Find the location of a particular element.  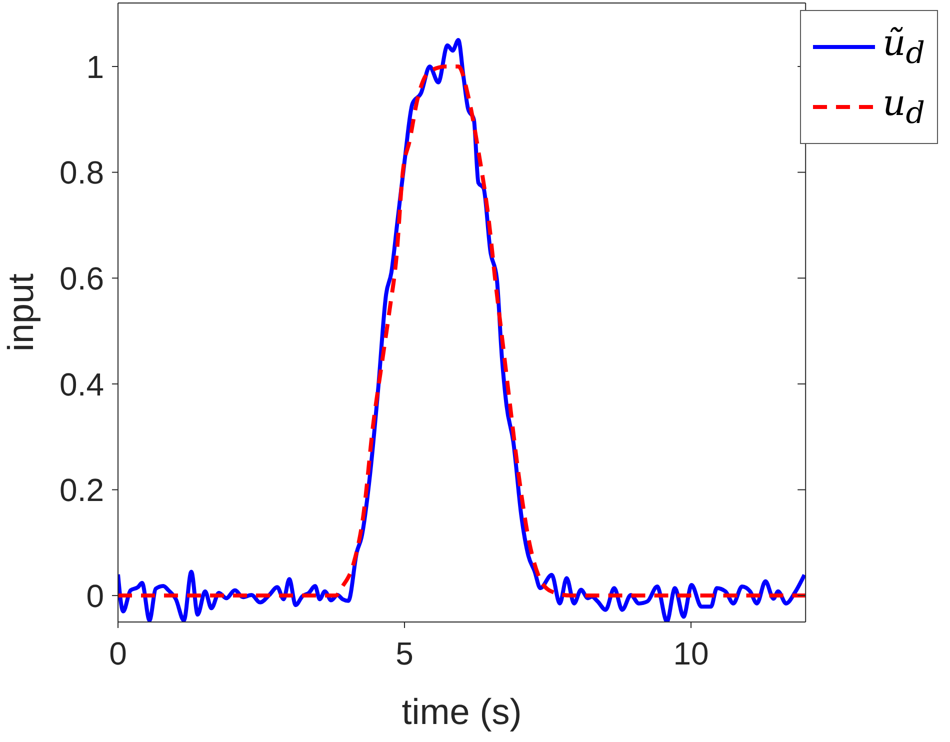

y-tick-label: 0.6 is located at coordinates (82, 278).